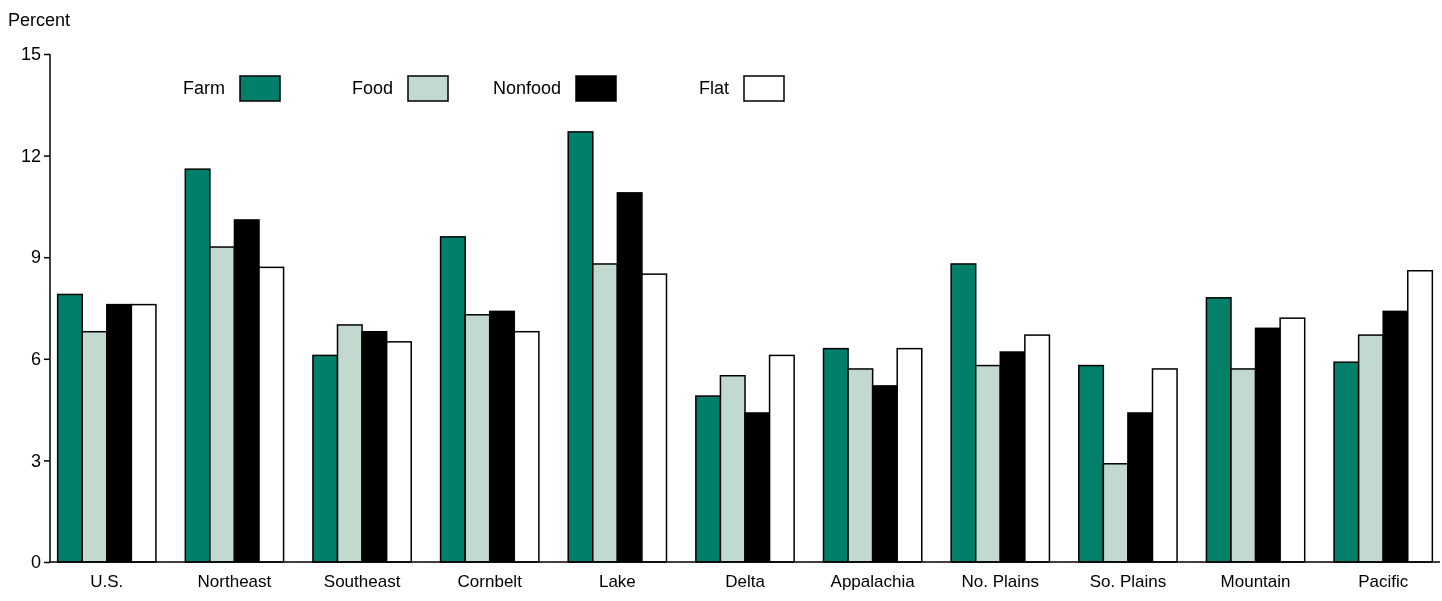 This screenshot has width=1442, height=601. I want to click on x-tick-label: Pacific, so click(1383, 582).